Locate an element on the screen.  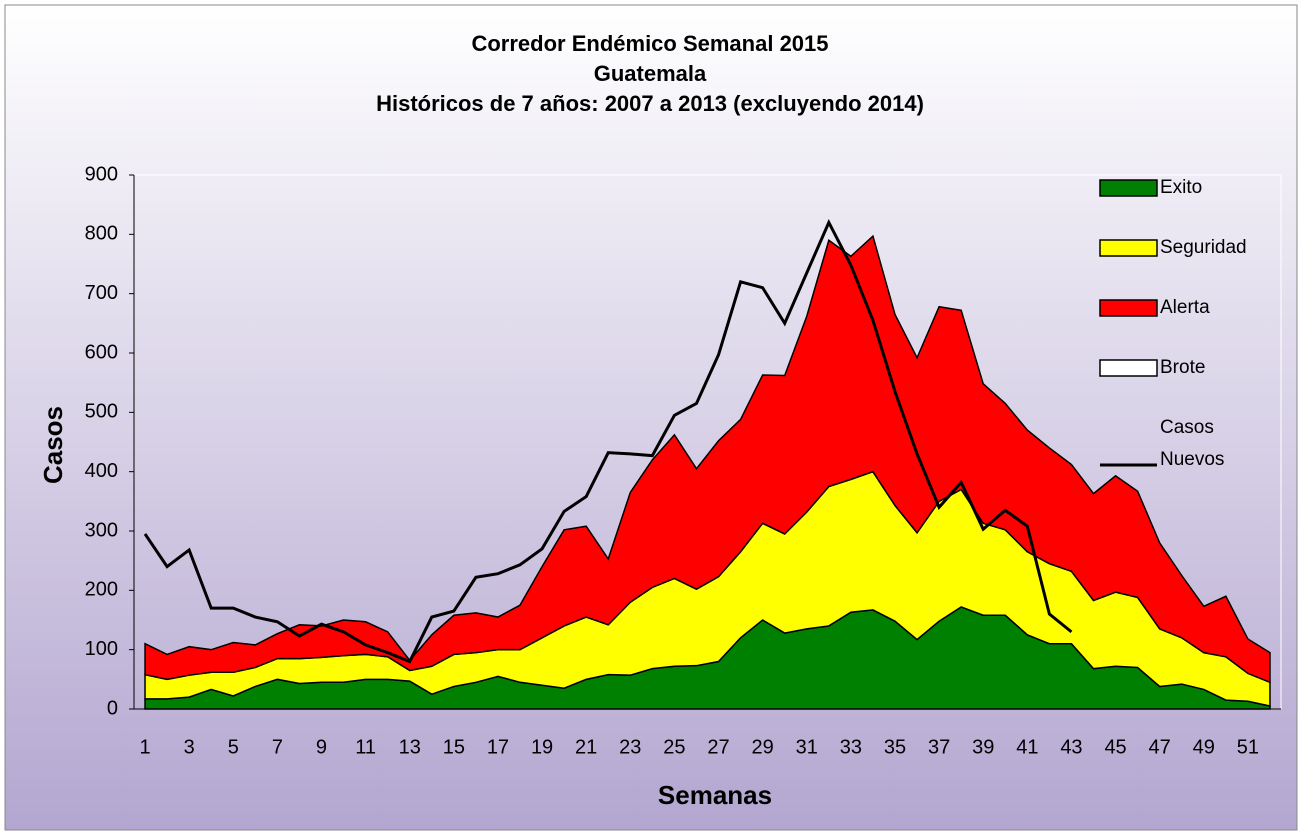
x-tick-label: 33 is located at coordinates (851, 747).